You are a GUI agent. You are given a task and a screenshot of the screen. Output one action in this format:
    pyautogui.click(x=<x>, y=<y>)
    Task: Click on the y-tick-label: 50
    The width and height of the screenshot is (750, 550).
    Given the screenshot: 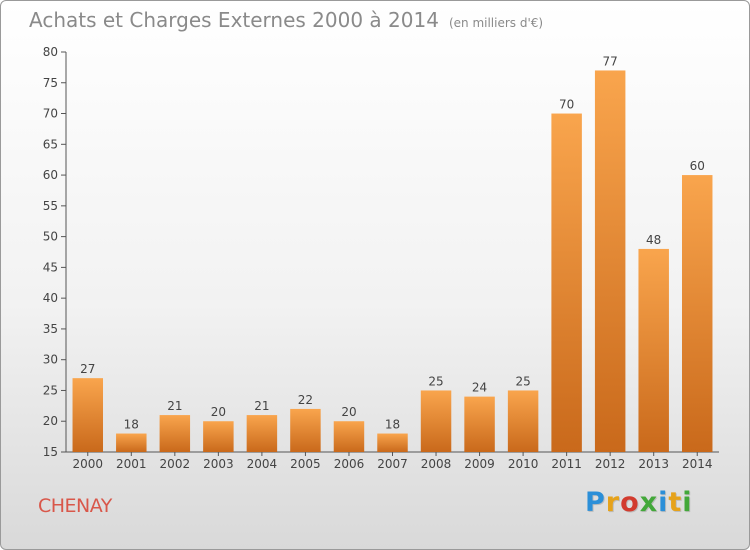 What is the action you would take?
    pyautogui.click(x=50, y=237)
    